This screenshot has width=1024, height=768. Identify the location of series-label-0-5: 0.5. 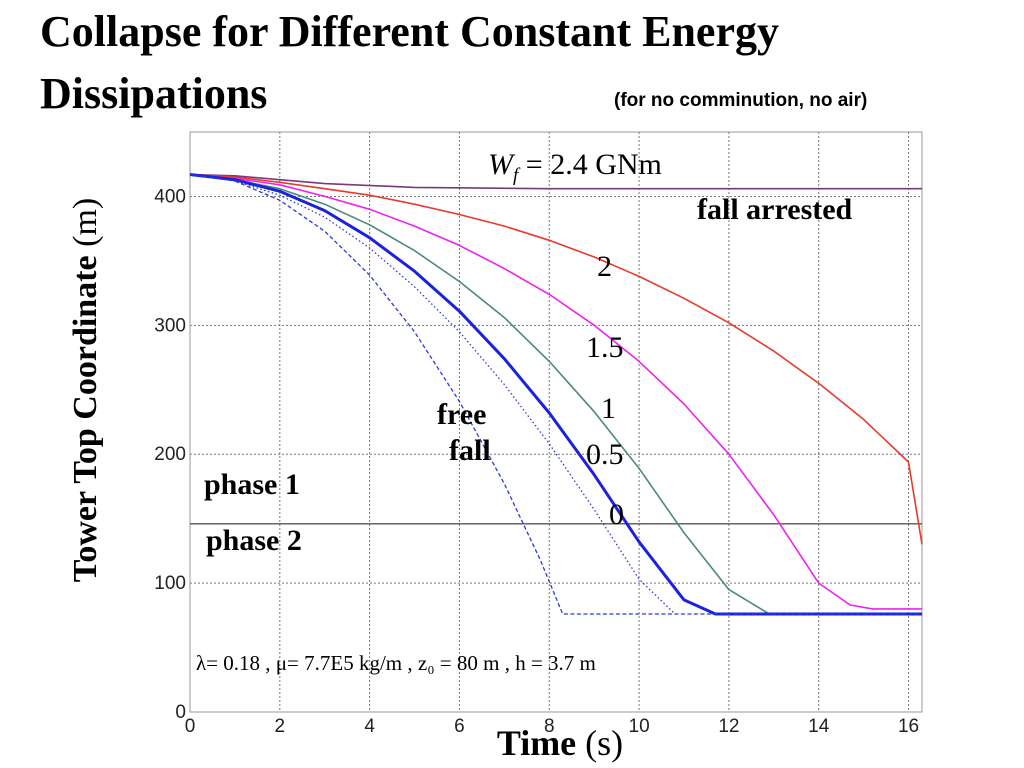
(605, 454).